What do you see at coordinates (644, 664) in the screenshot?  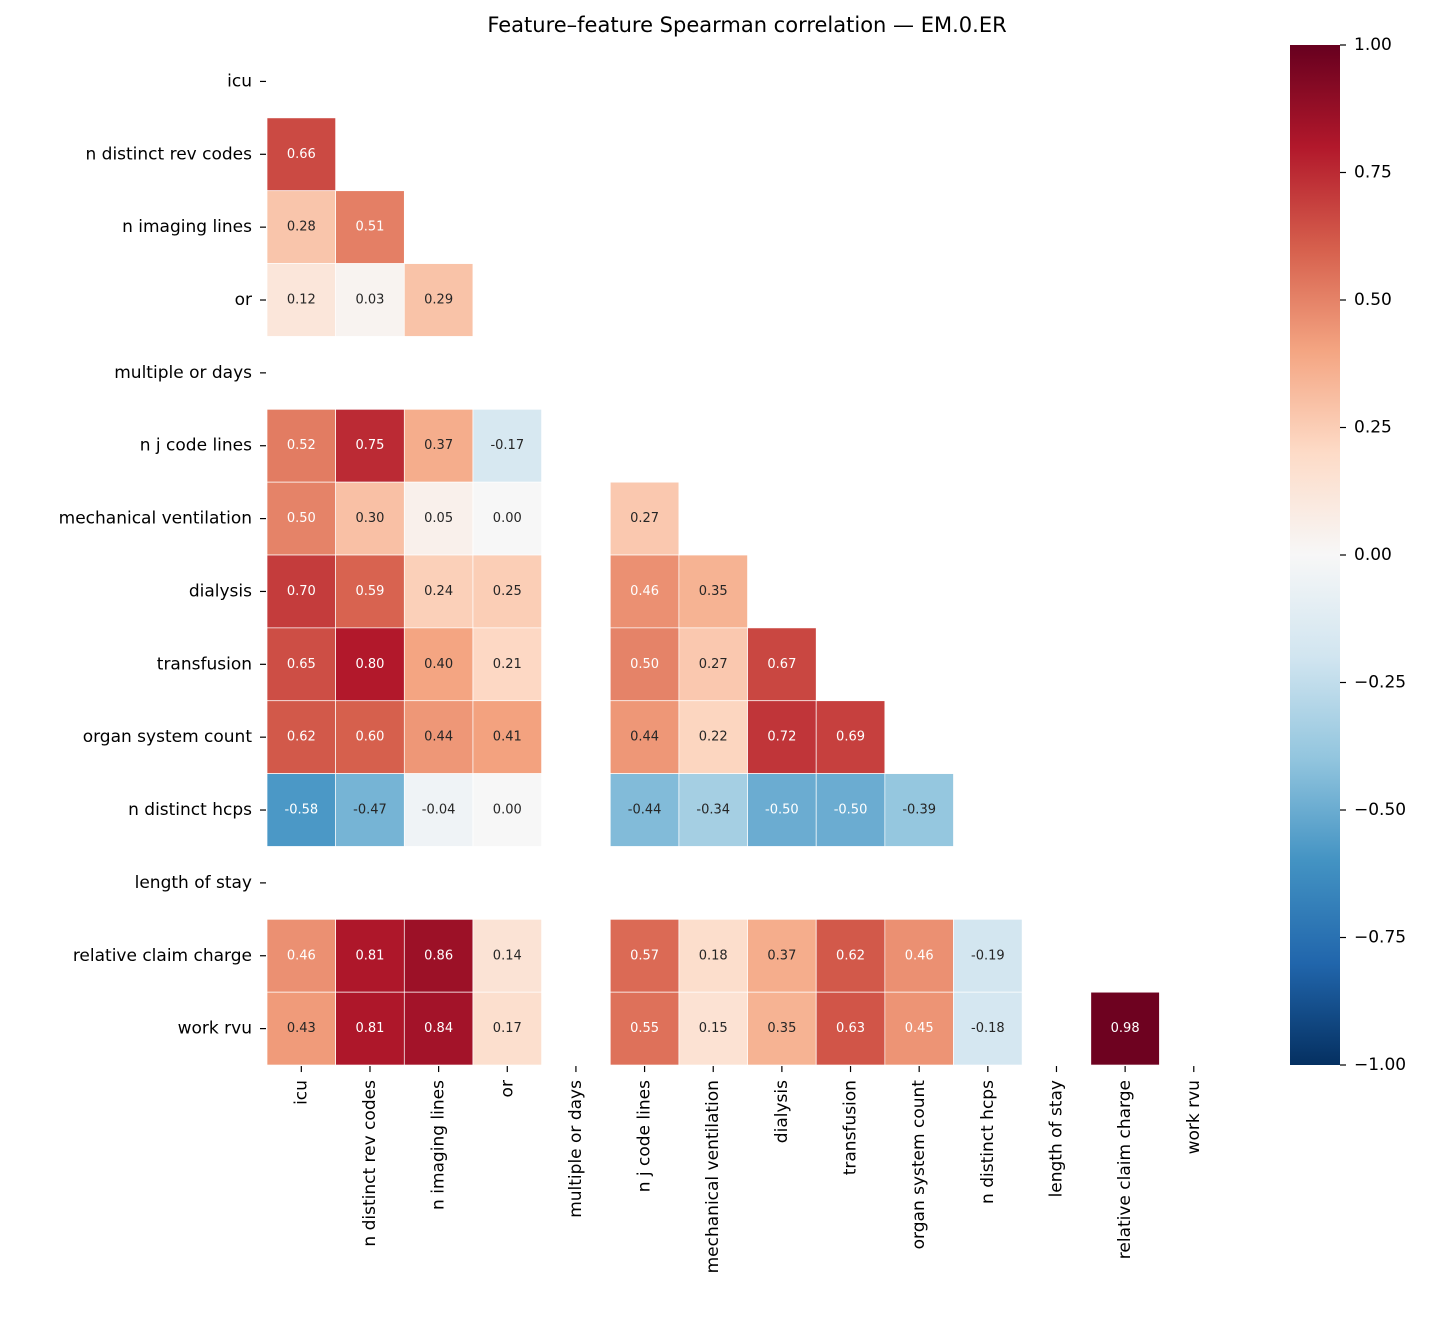 I see `cell-label: 0.50` at bounding box center [644, 664].